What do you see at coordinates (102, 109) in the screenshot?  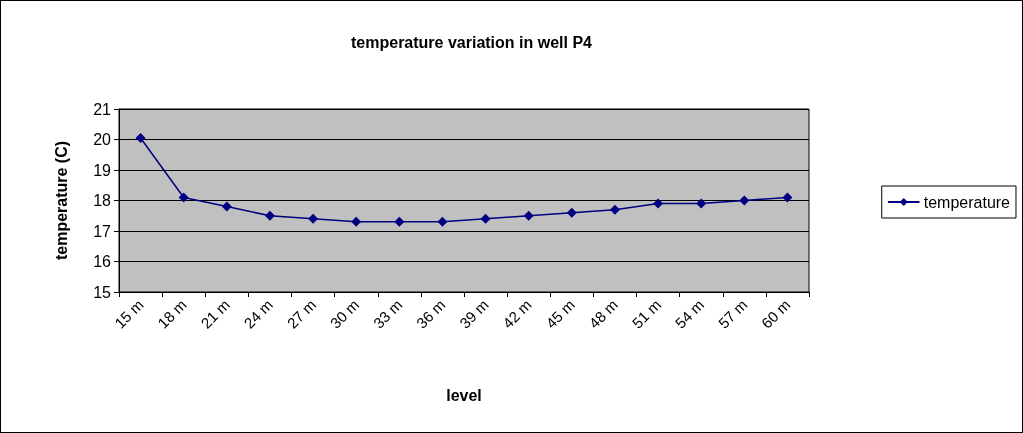 I see `y-tick-label: 21` at bounding box center [102, 109].